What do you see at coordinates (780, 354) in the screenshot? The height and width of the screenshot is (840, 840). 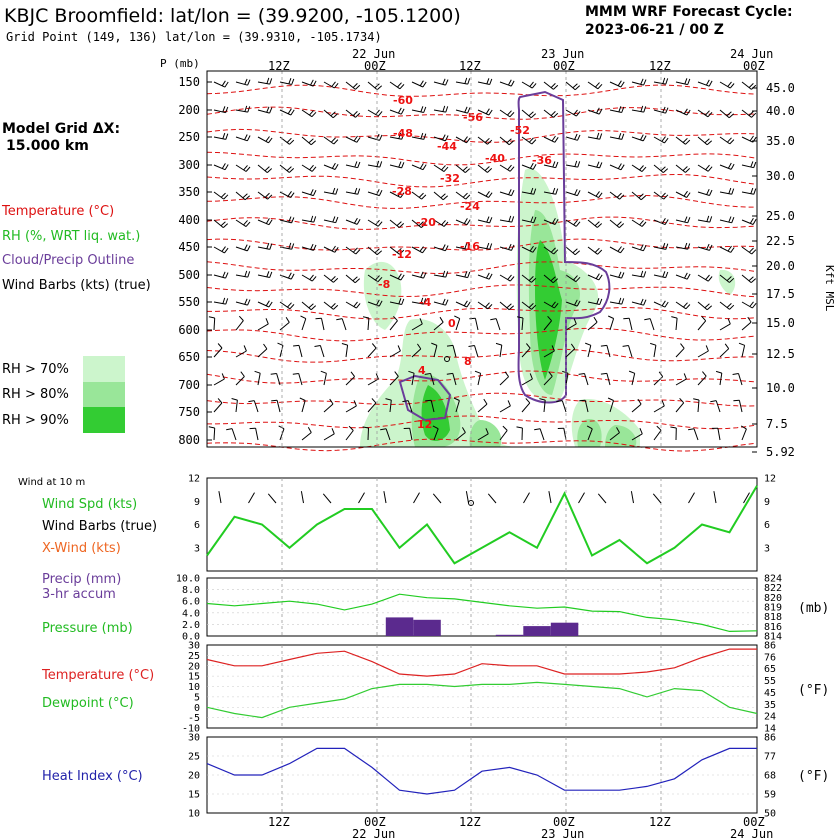 I see `height-tick: 12.5` at bounding box center [780, 354].